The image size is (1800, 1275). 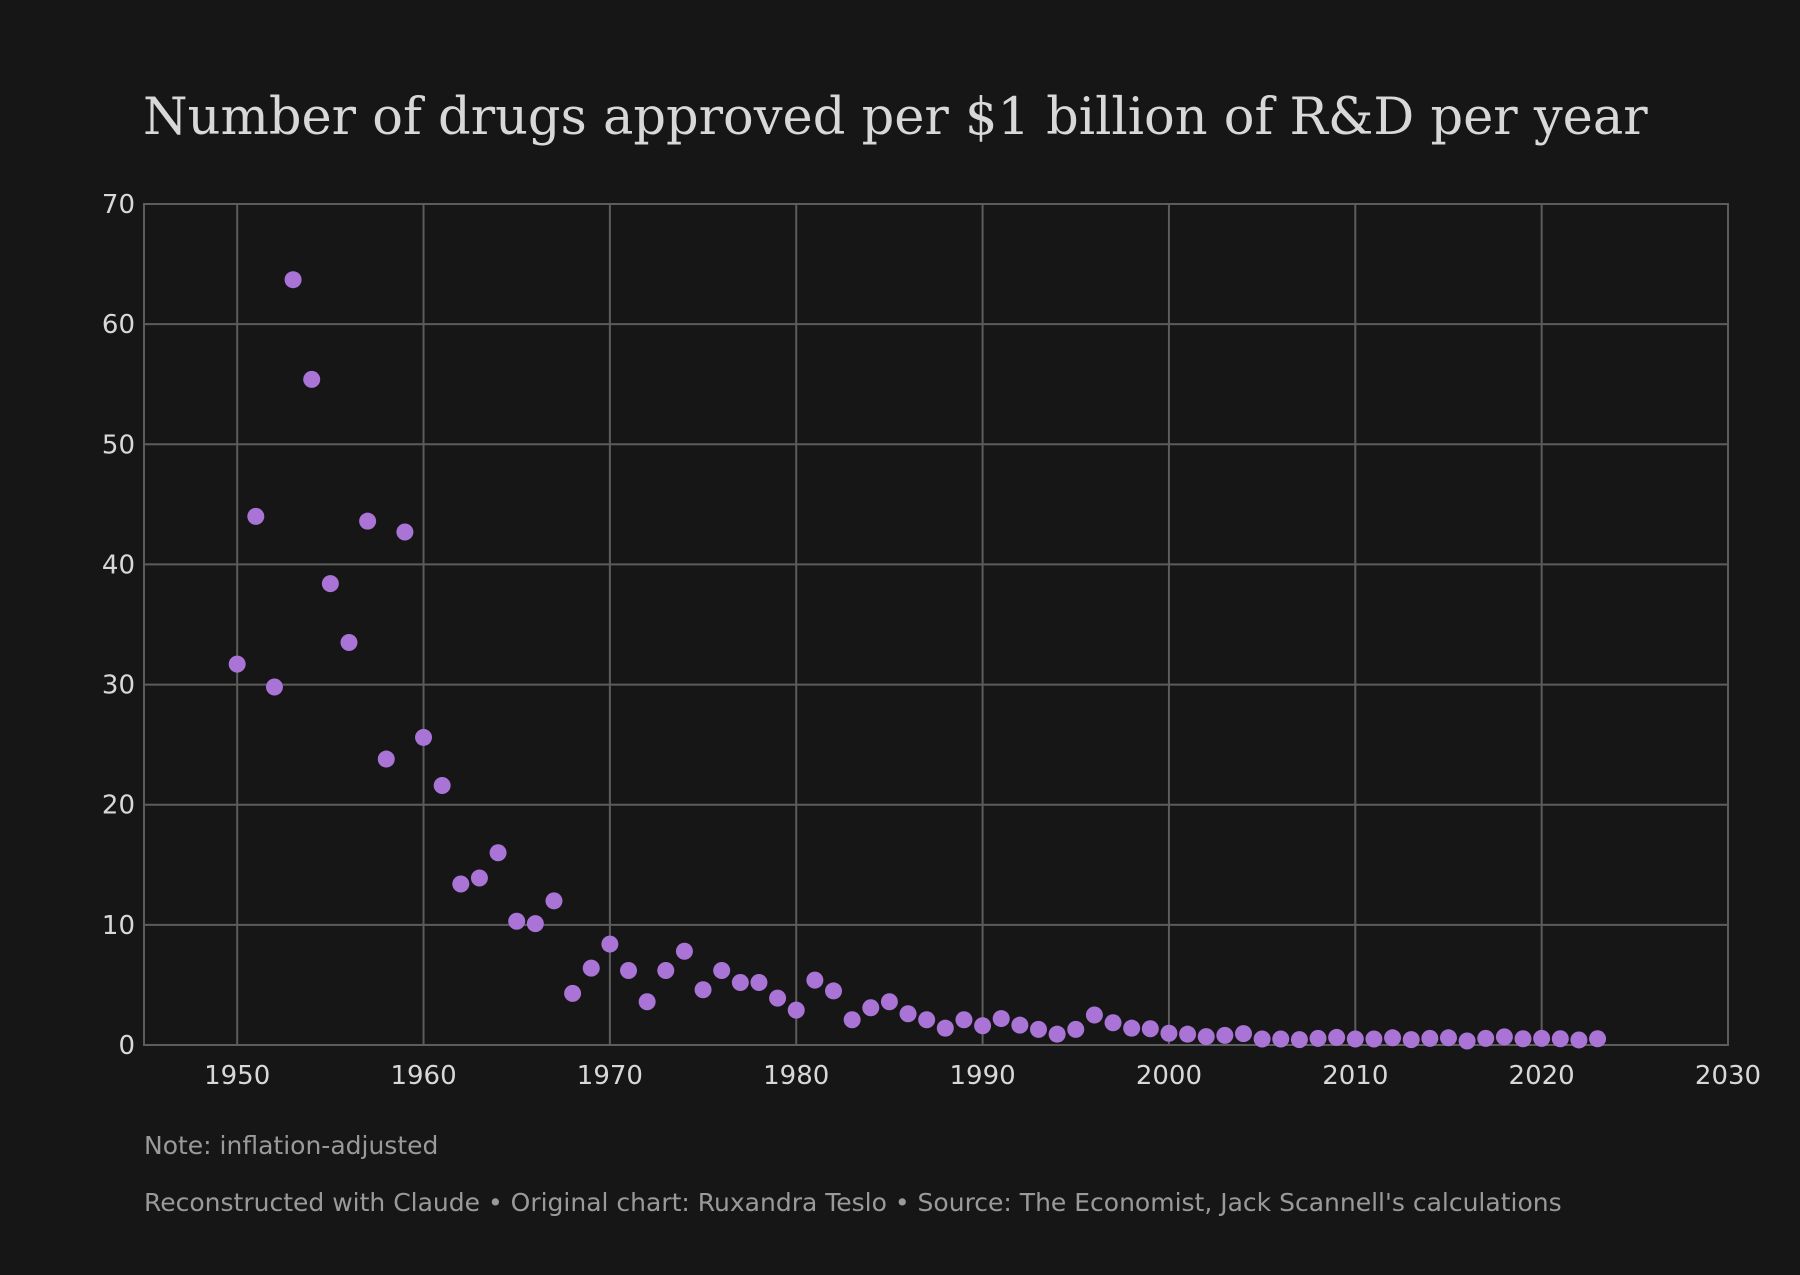 What do you see at coordinates (118, 445) in the screenshot?
I see `y-tick-label: 50` at bounding box center [118, 445].